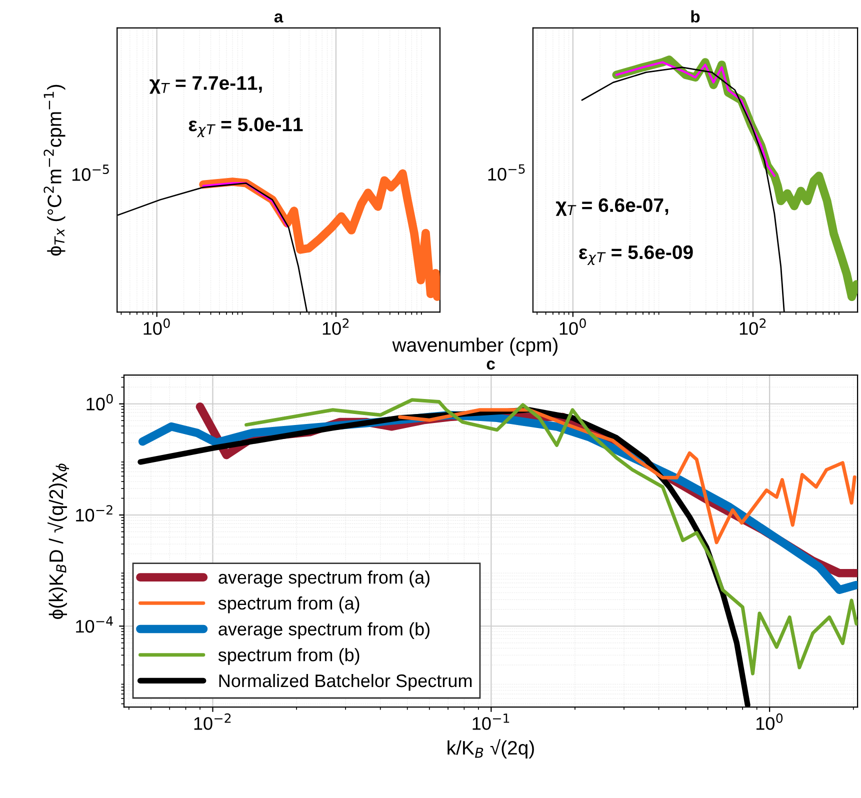 This screenshot has width=861, height=798. I want to click on x-tick-label: 10$^{−2}$, so click(212, 721).